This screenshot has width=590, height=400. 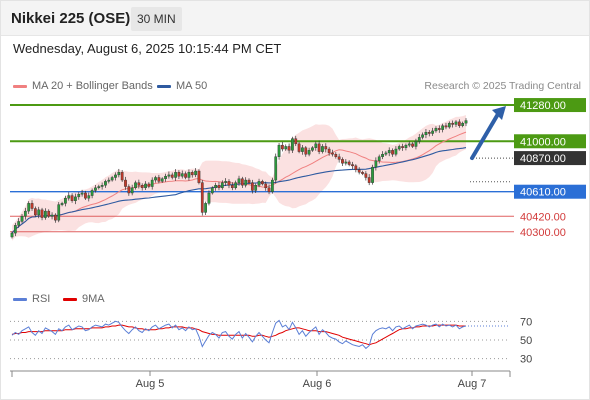 What do you see at coordinates (92, 86) in the screenshot?
I see `legend-ma20-label: MA 20 + Bollinger Bands` at bounding box center [92, 86].